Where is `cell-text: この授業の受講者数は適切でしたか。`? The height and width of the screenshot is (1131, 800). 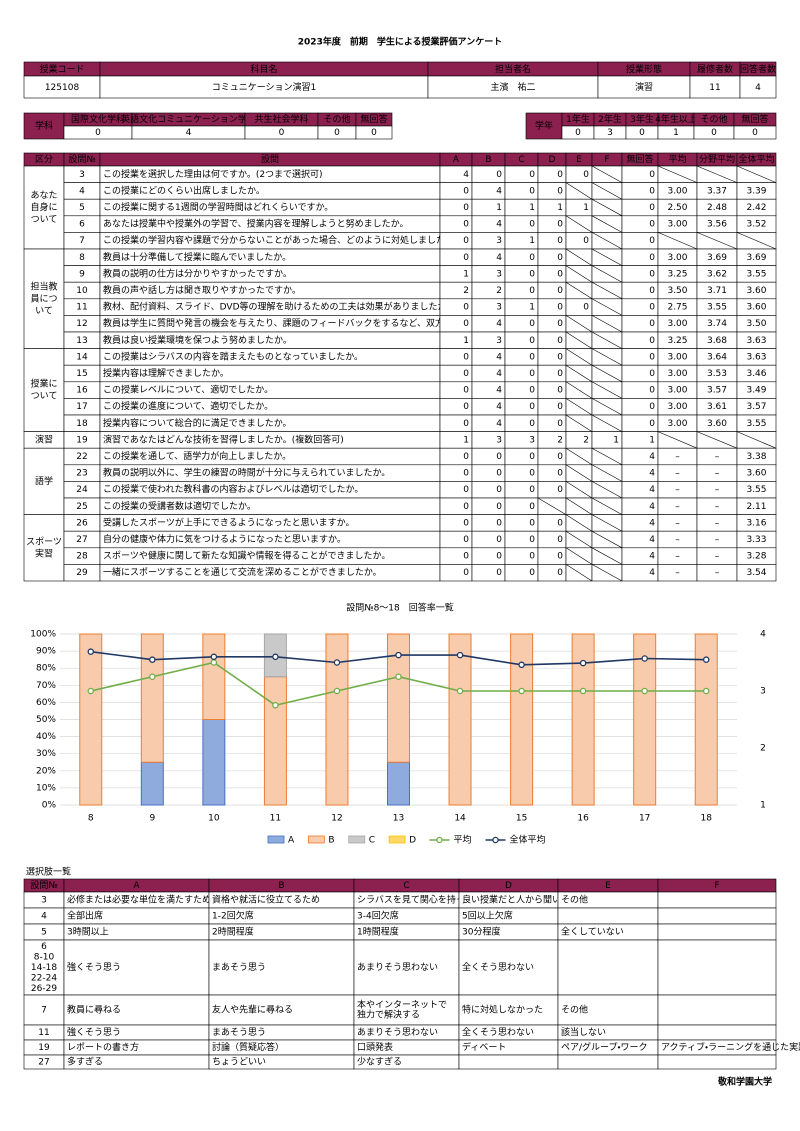 cell-text: この授業の受講者数は適切でしたか。 is located at coordinates (179, 506).